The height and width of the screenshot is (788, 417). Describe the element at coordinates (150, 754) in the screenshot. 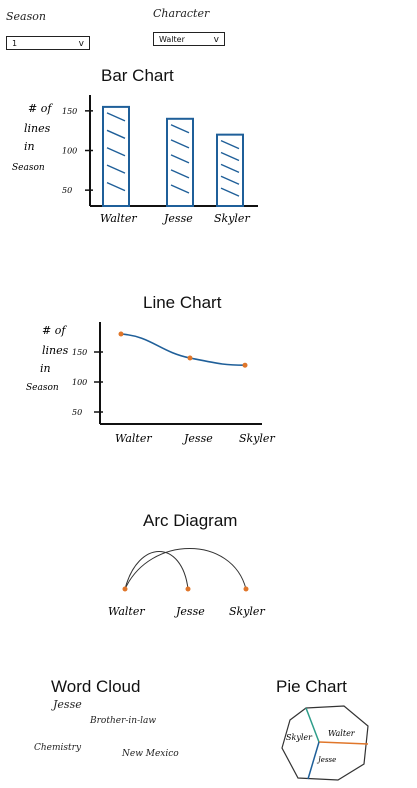

I see `word-cloud-word: New Mexico` at that location.